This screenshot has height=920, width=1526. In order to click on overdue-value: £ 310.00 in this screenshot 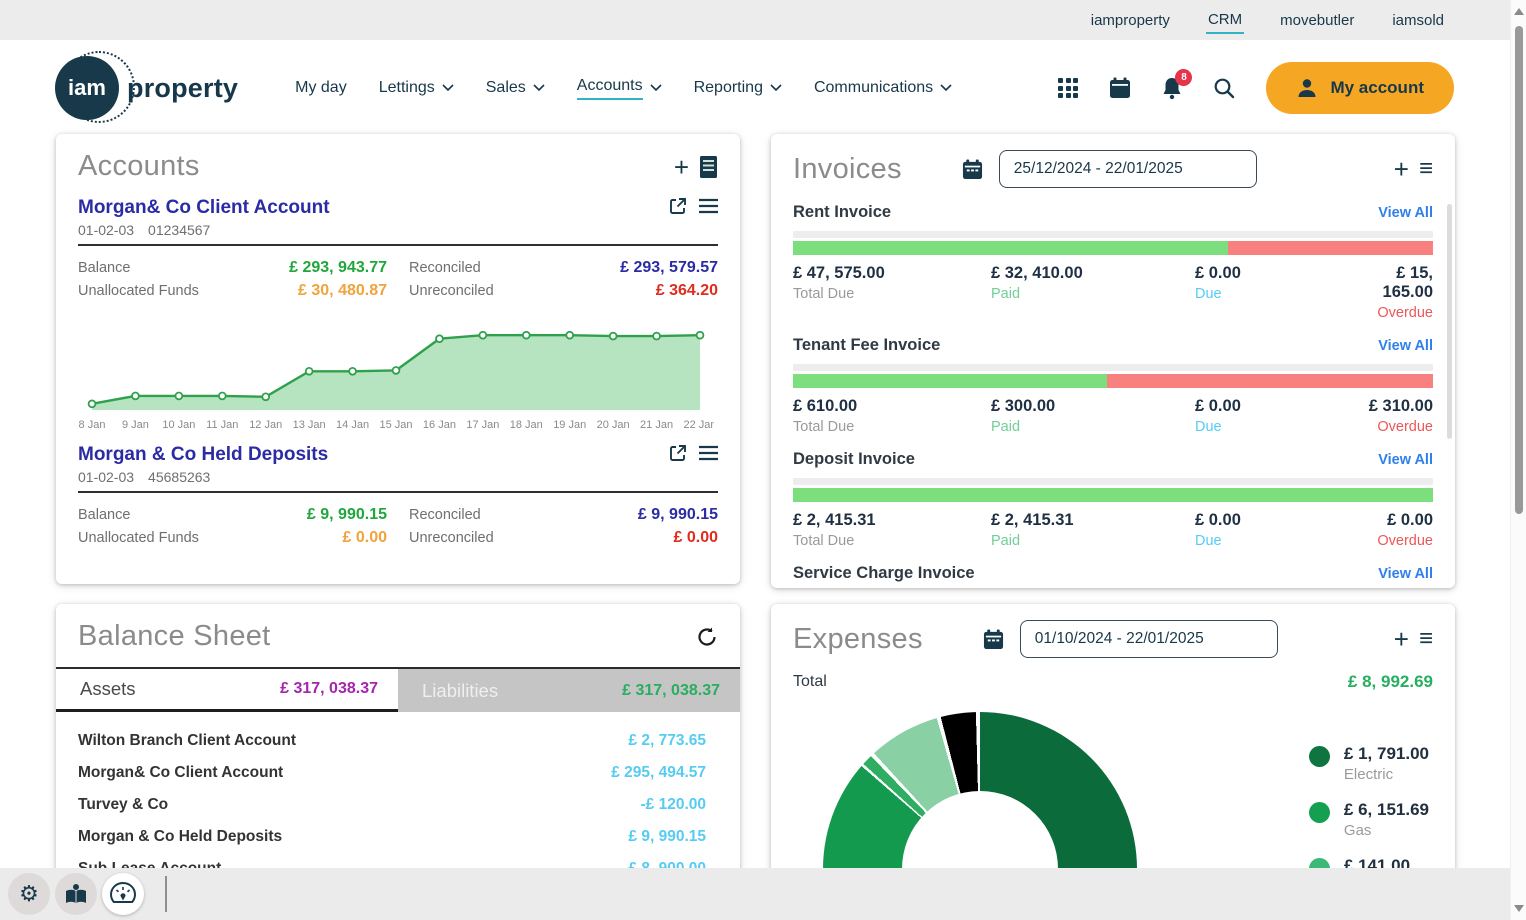, I will do `click(1400, 406)`.